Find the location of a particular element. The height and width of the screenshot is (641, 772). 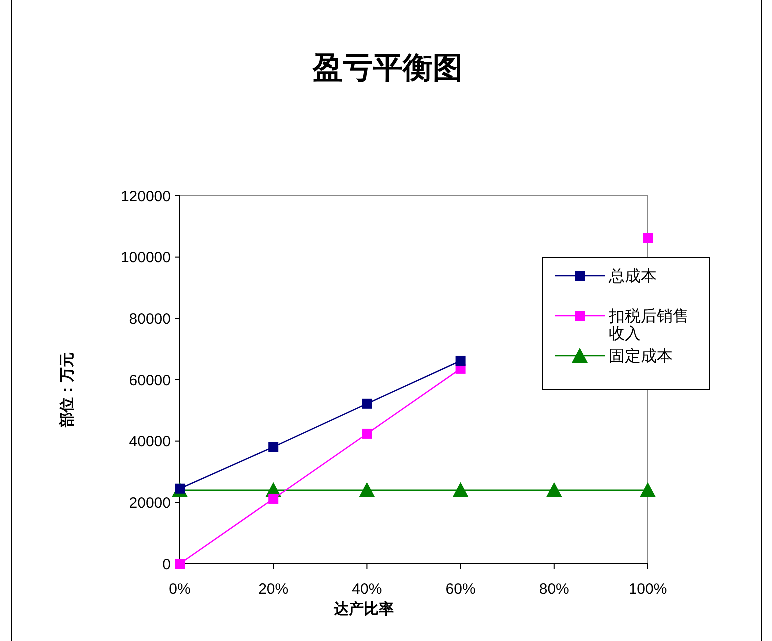

x-tick-label: 20% is located at coordinates (273, 589).